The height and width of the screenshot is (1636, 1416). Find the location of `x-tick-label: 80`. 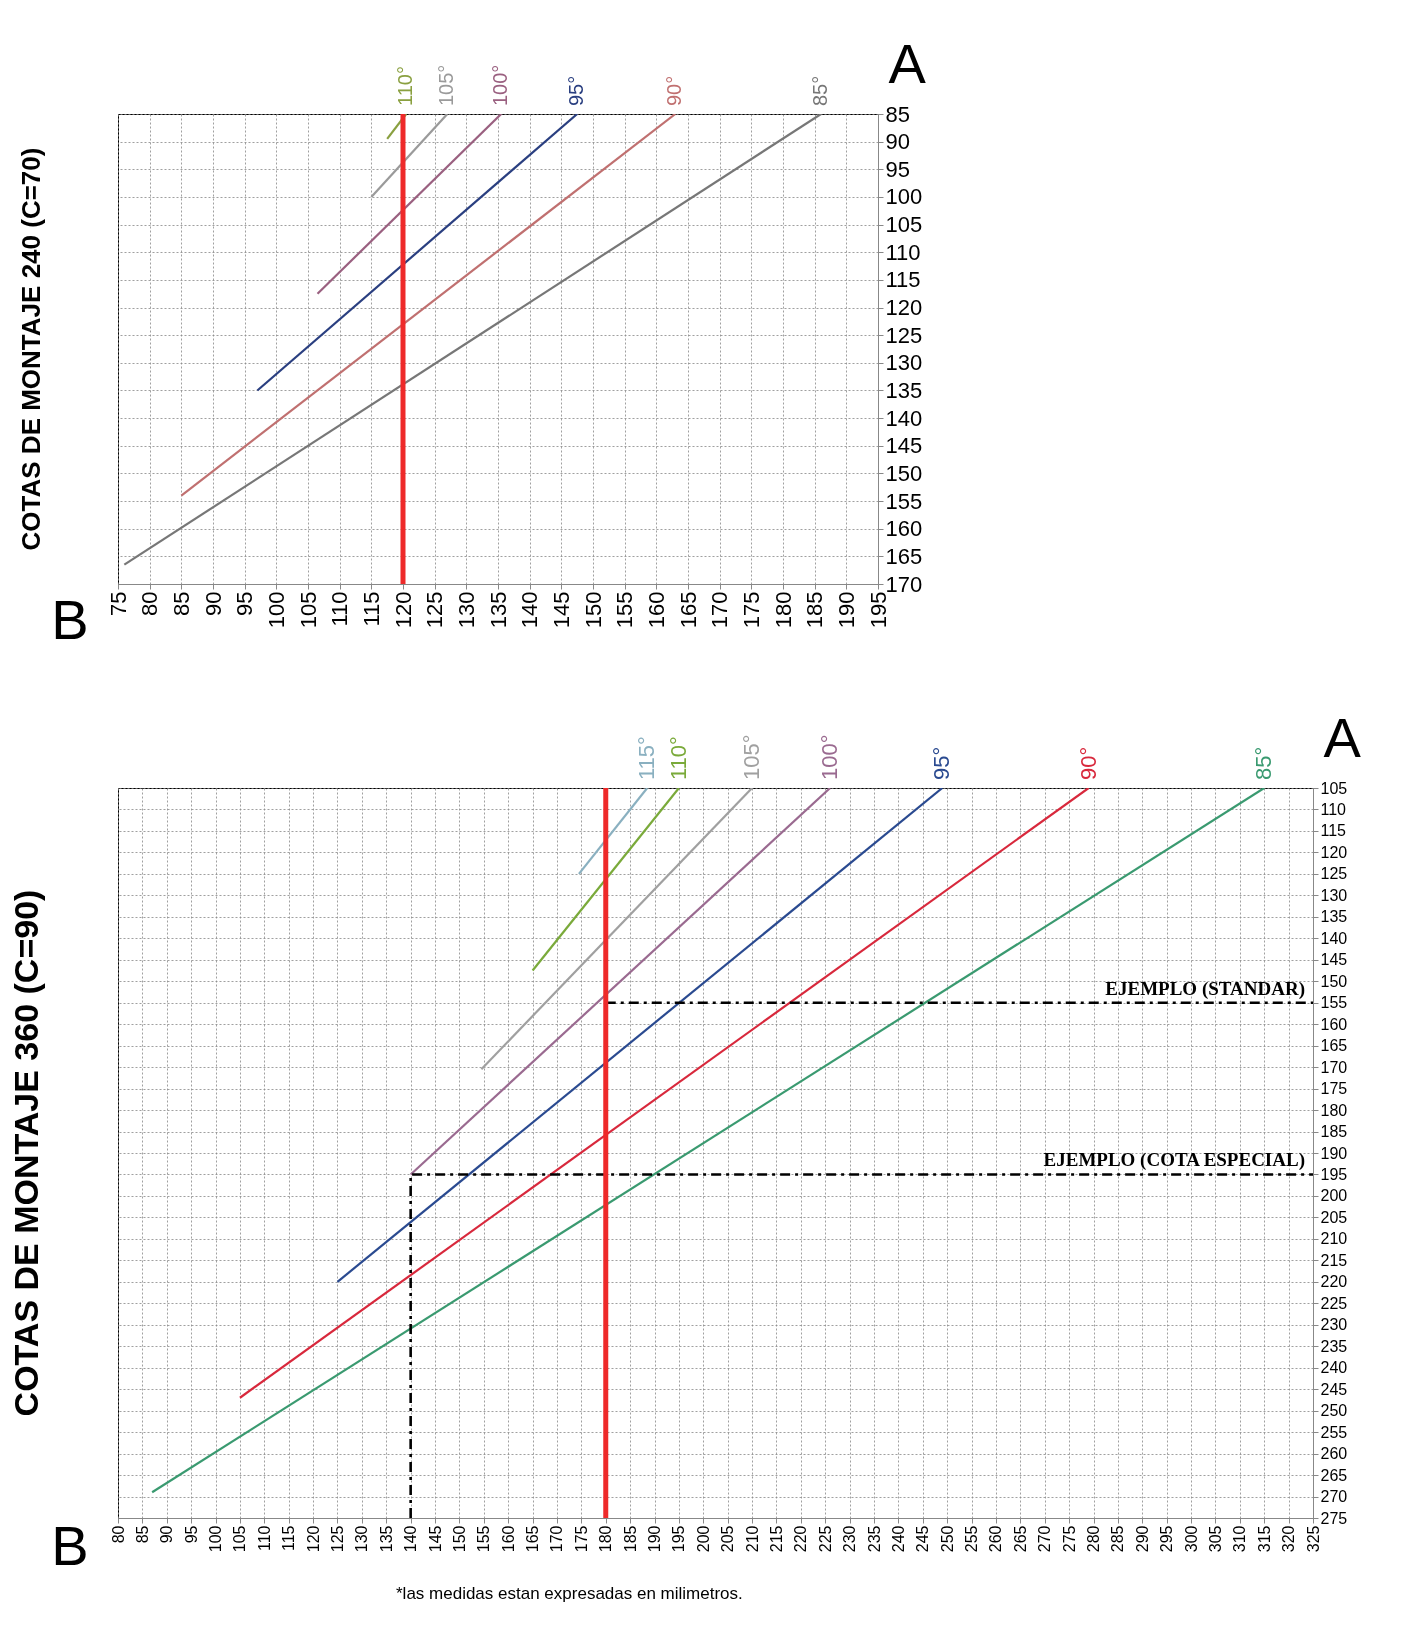

x-tick-label: 80 is located at coordinates (150, 603).